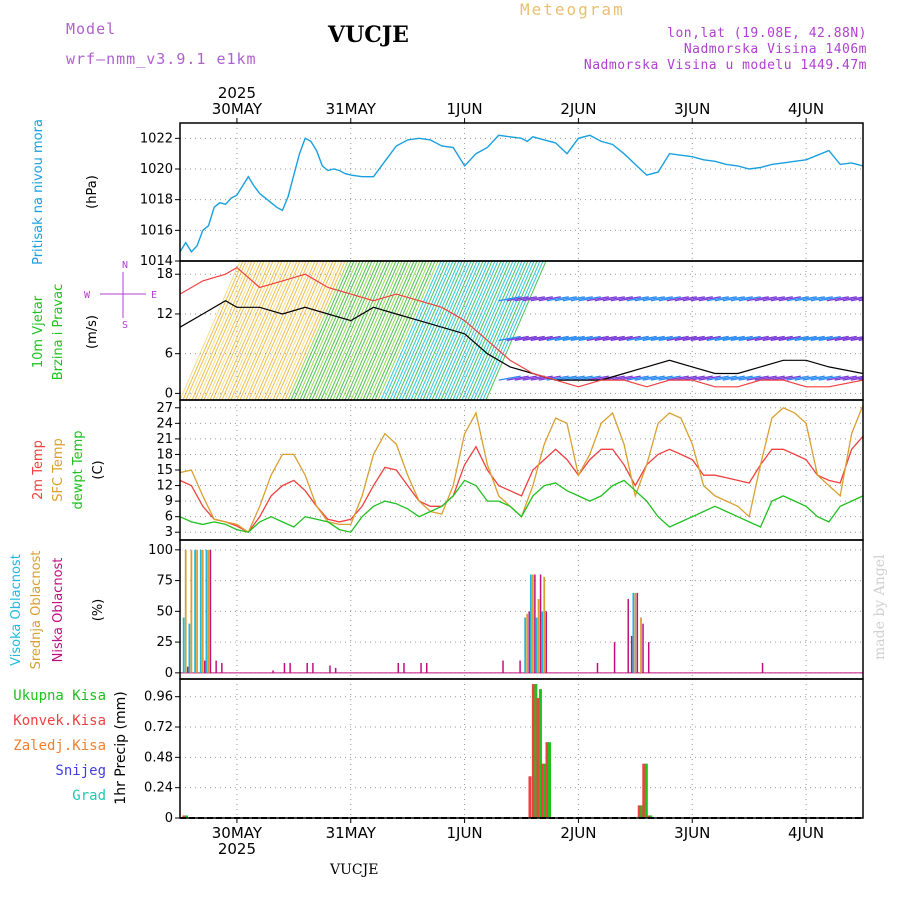 The width and height of the screenshot is (900, 900). Describe the element at coordinates (78, 469) in the screenshot. I see `temp-axis-title-3: dewpt Temp` at that location.